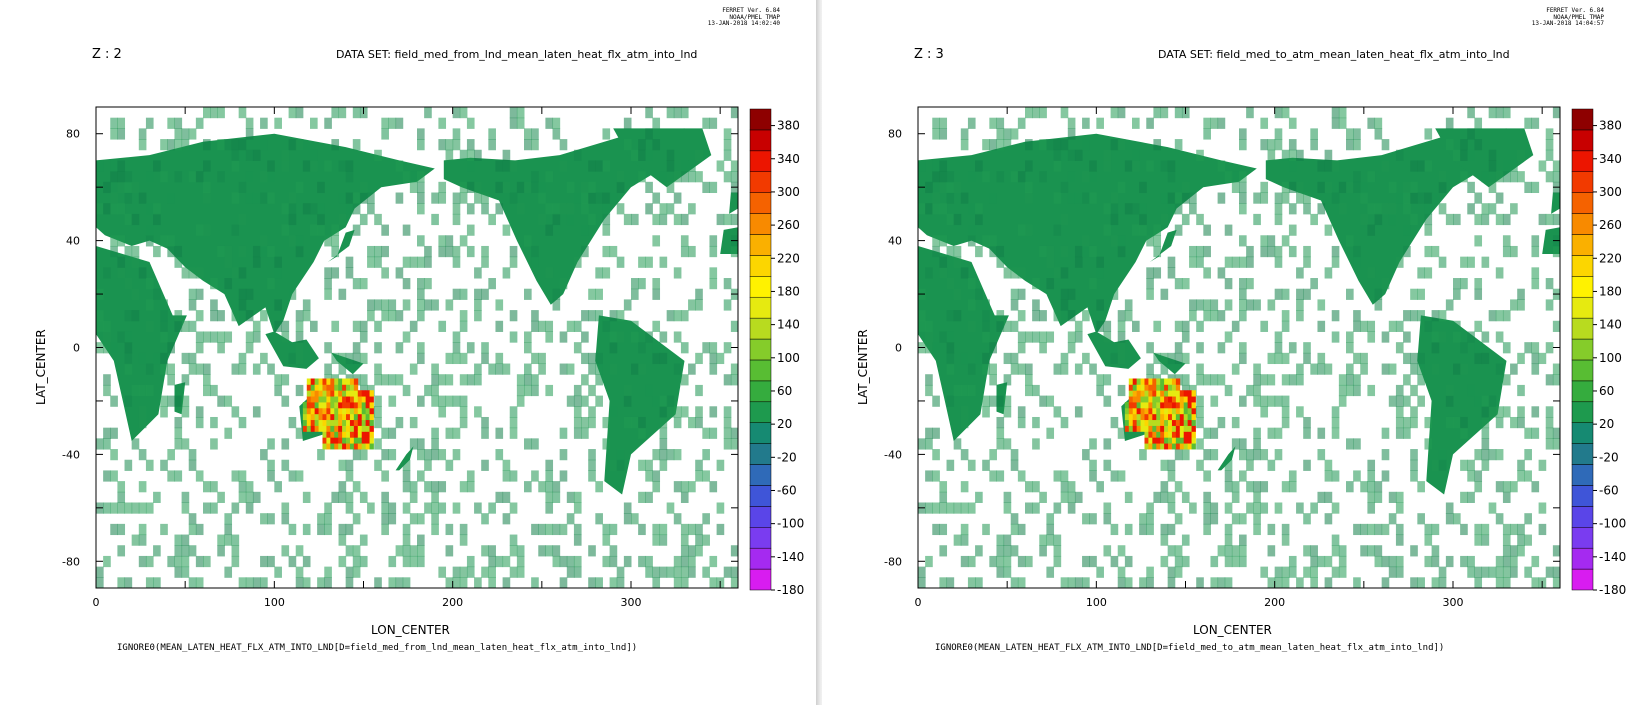 This screenshot has width=1637, height=705. What do you see at coordinates (141, 343) in the screenshot?
I see `land-africa` at bounding box center [141, 343].